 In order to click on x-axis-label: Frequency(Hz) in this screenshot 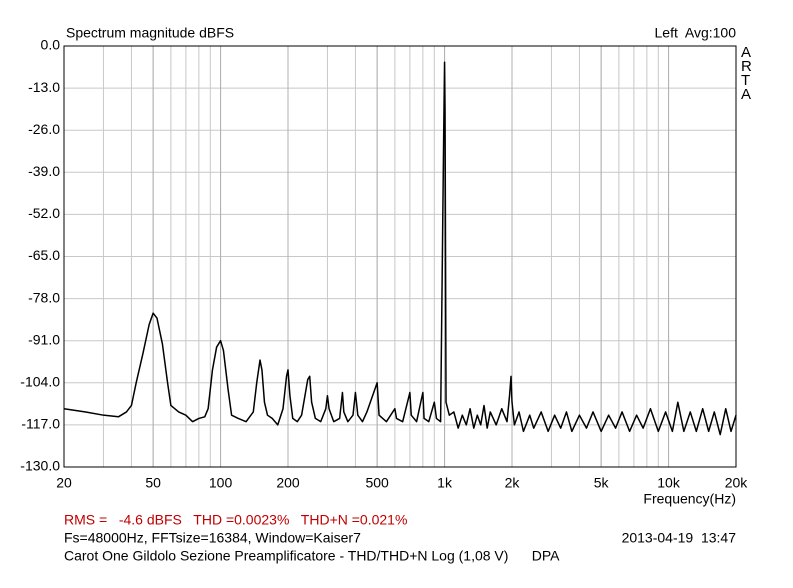, I will do `click(689, 499)`.